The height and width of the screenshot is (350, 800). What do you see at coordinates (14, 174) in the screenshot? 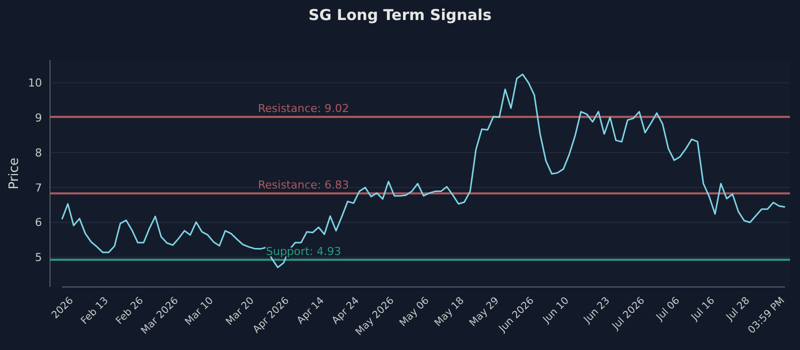
I see `y-axis-title: Price` at bounding box center [14, 174].